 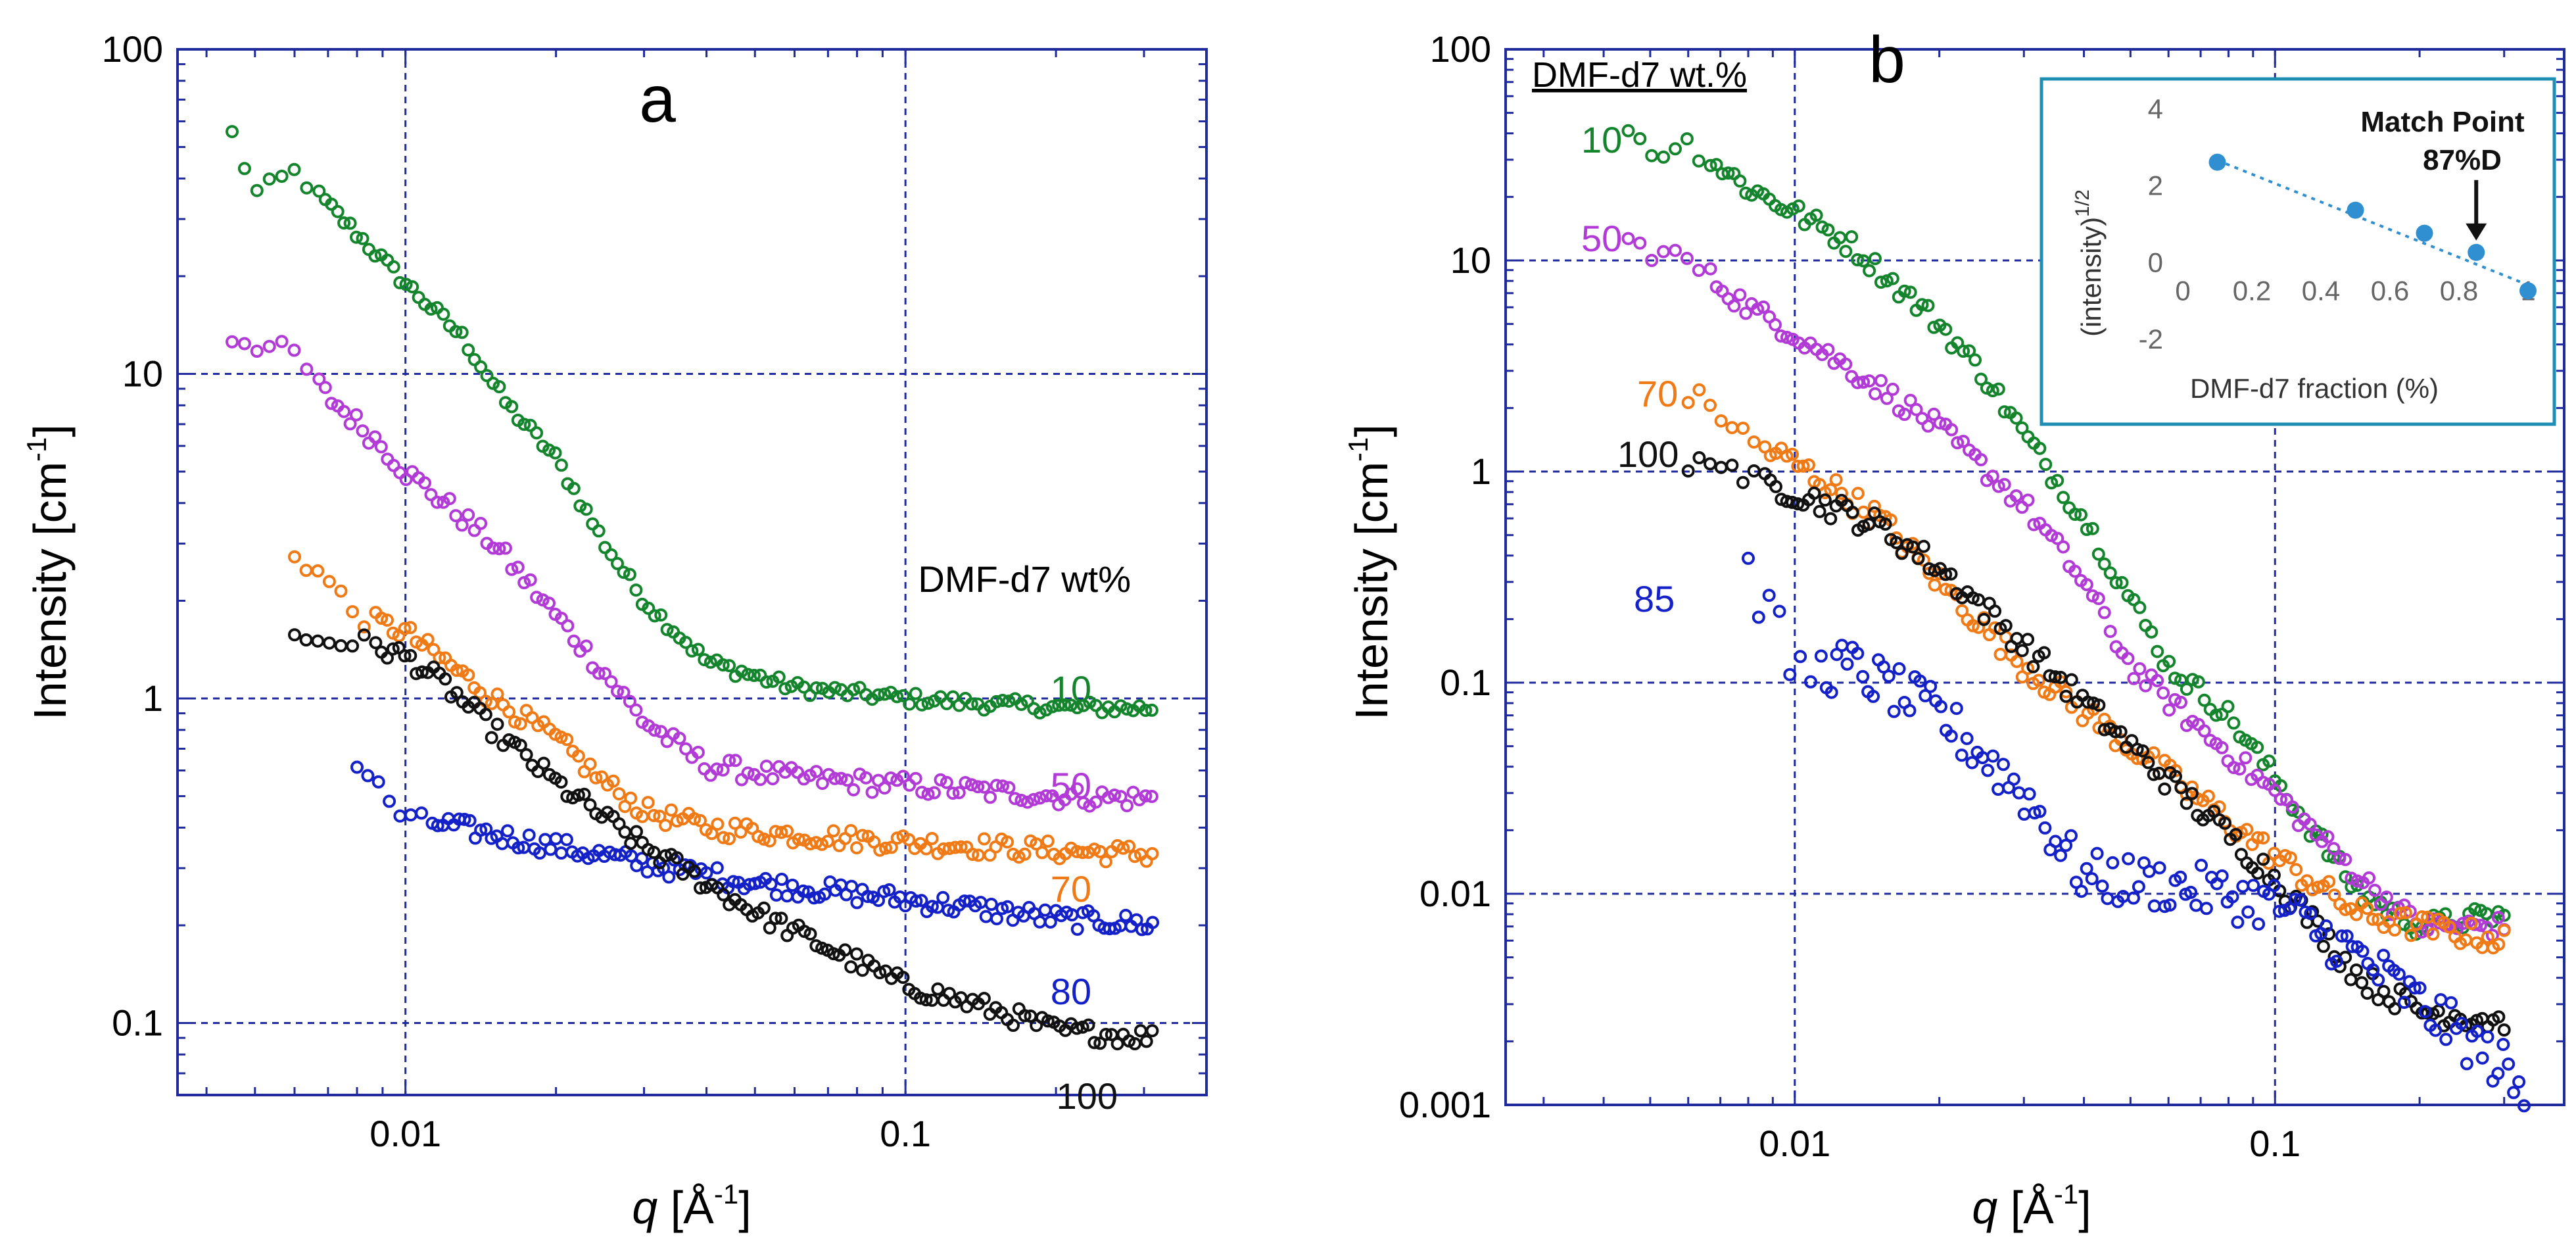 What do you see at coordinates (1657, 393) in the screenshot?
I see `panel-b-series-label-70: 70` at bounding box center [1657, 393].